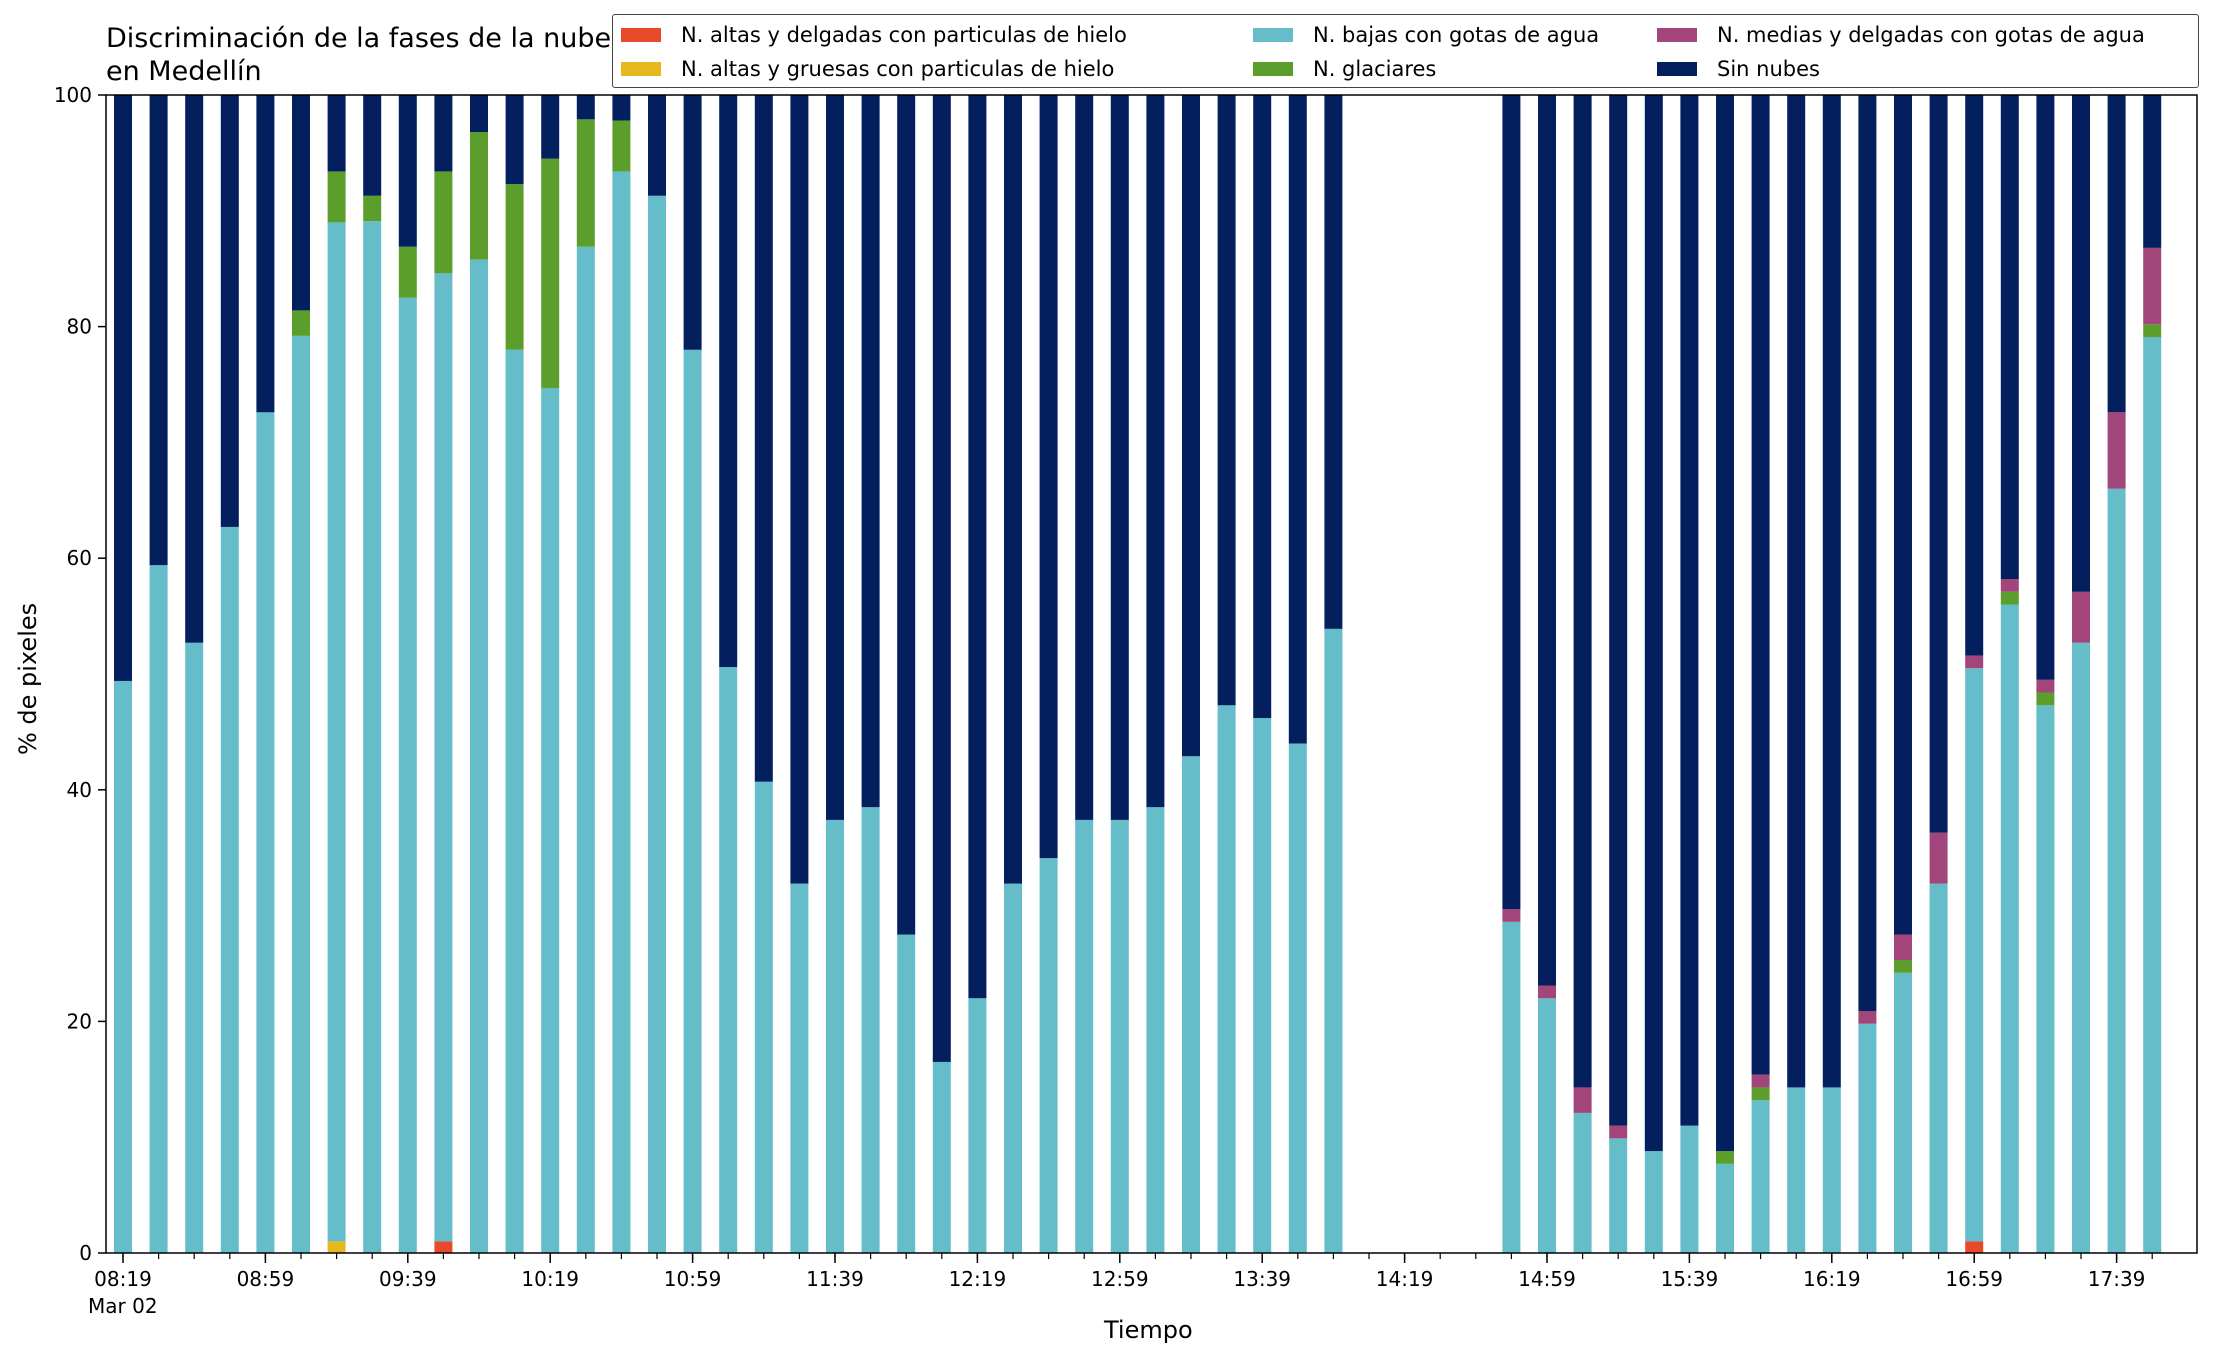 The height and width of the screenshot is (1355, 2216). What do you see at coordinates (1974, 1279) in the screenshot?
I see `x-tick-label: 16:59` at bounding box center [1974, 1279].